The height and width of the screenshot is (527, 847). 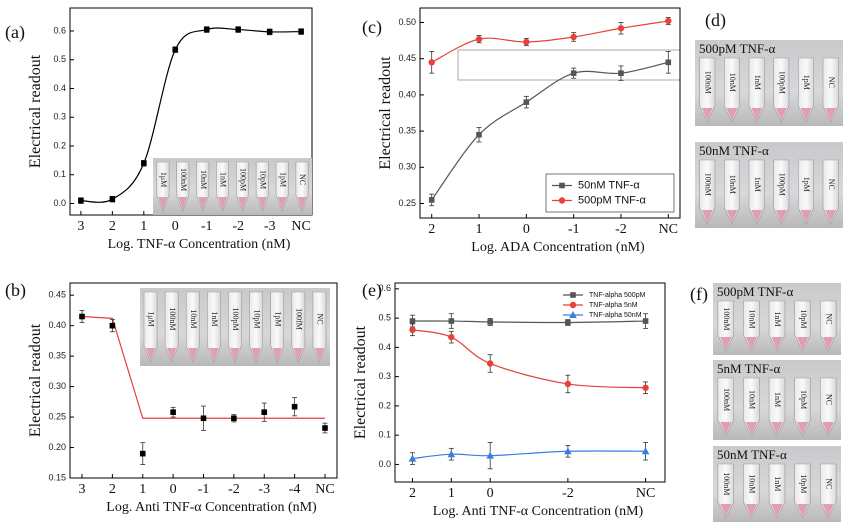 I want to click on photo-title: 50nM TNF-α, so click(x=752, y=454).